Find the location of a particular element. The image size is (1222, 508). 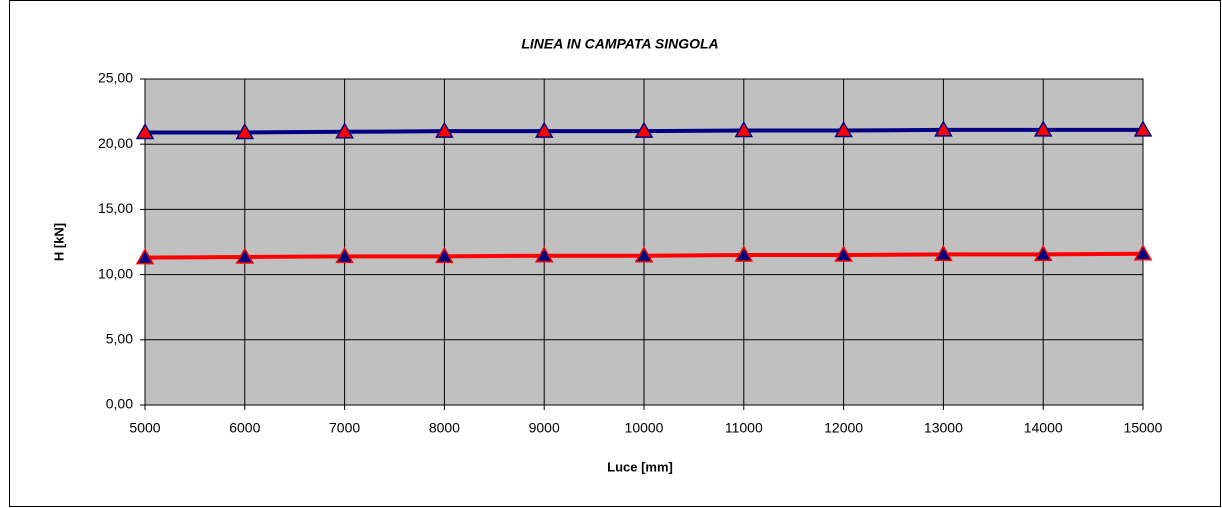

y-tick-label: 0,00 is located at coordinates (119, 404).